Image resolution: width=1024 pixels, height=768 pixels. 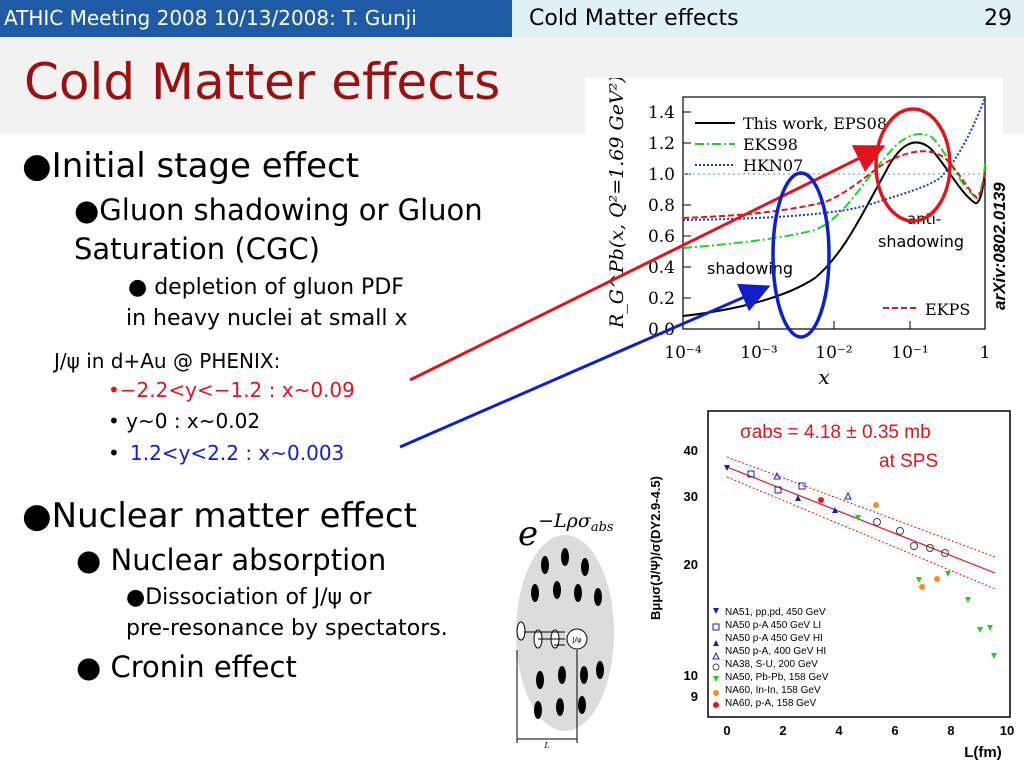 I want to click on x-tick-label: 10⁻⁴, so click(x=683, y=353).